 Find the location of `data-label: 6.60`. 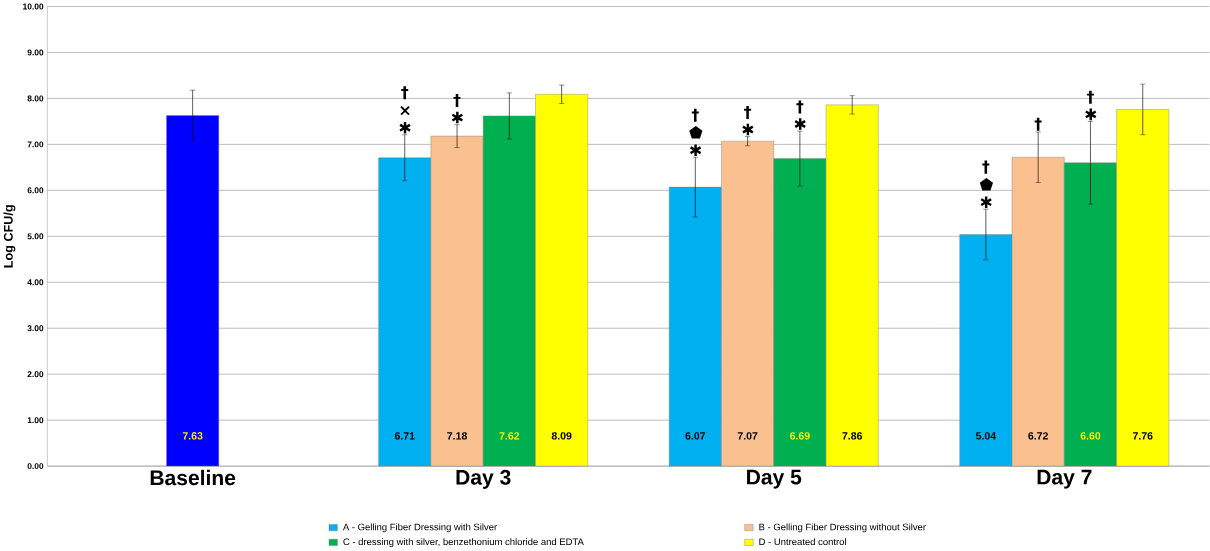

data-label: 6.60 is located at coordinates (1090, 436).